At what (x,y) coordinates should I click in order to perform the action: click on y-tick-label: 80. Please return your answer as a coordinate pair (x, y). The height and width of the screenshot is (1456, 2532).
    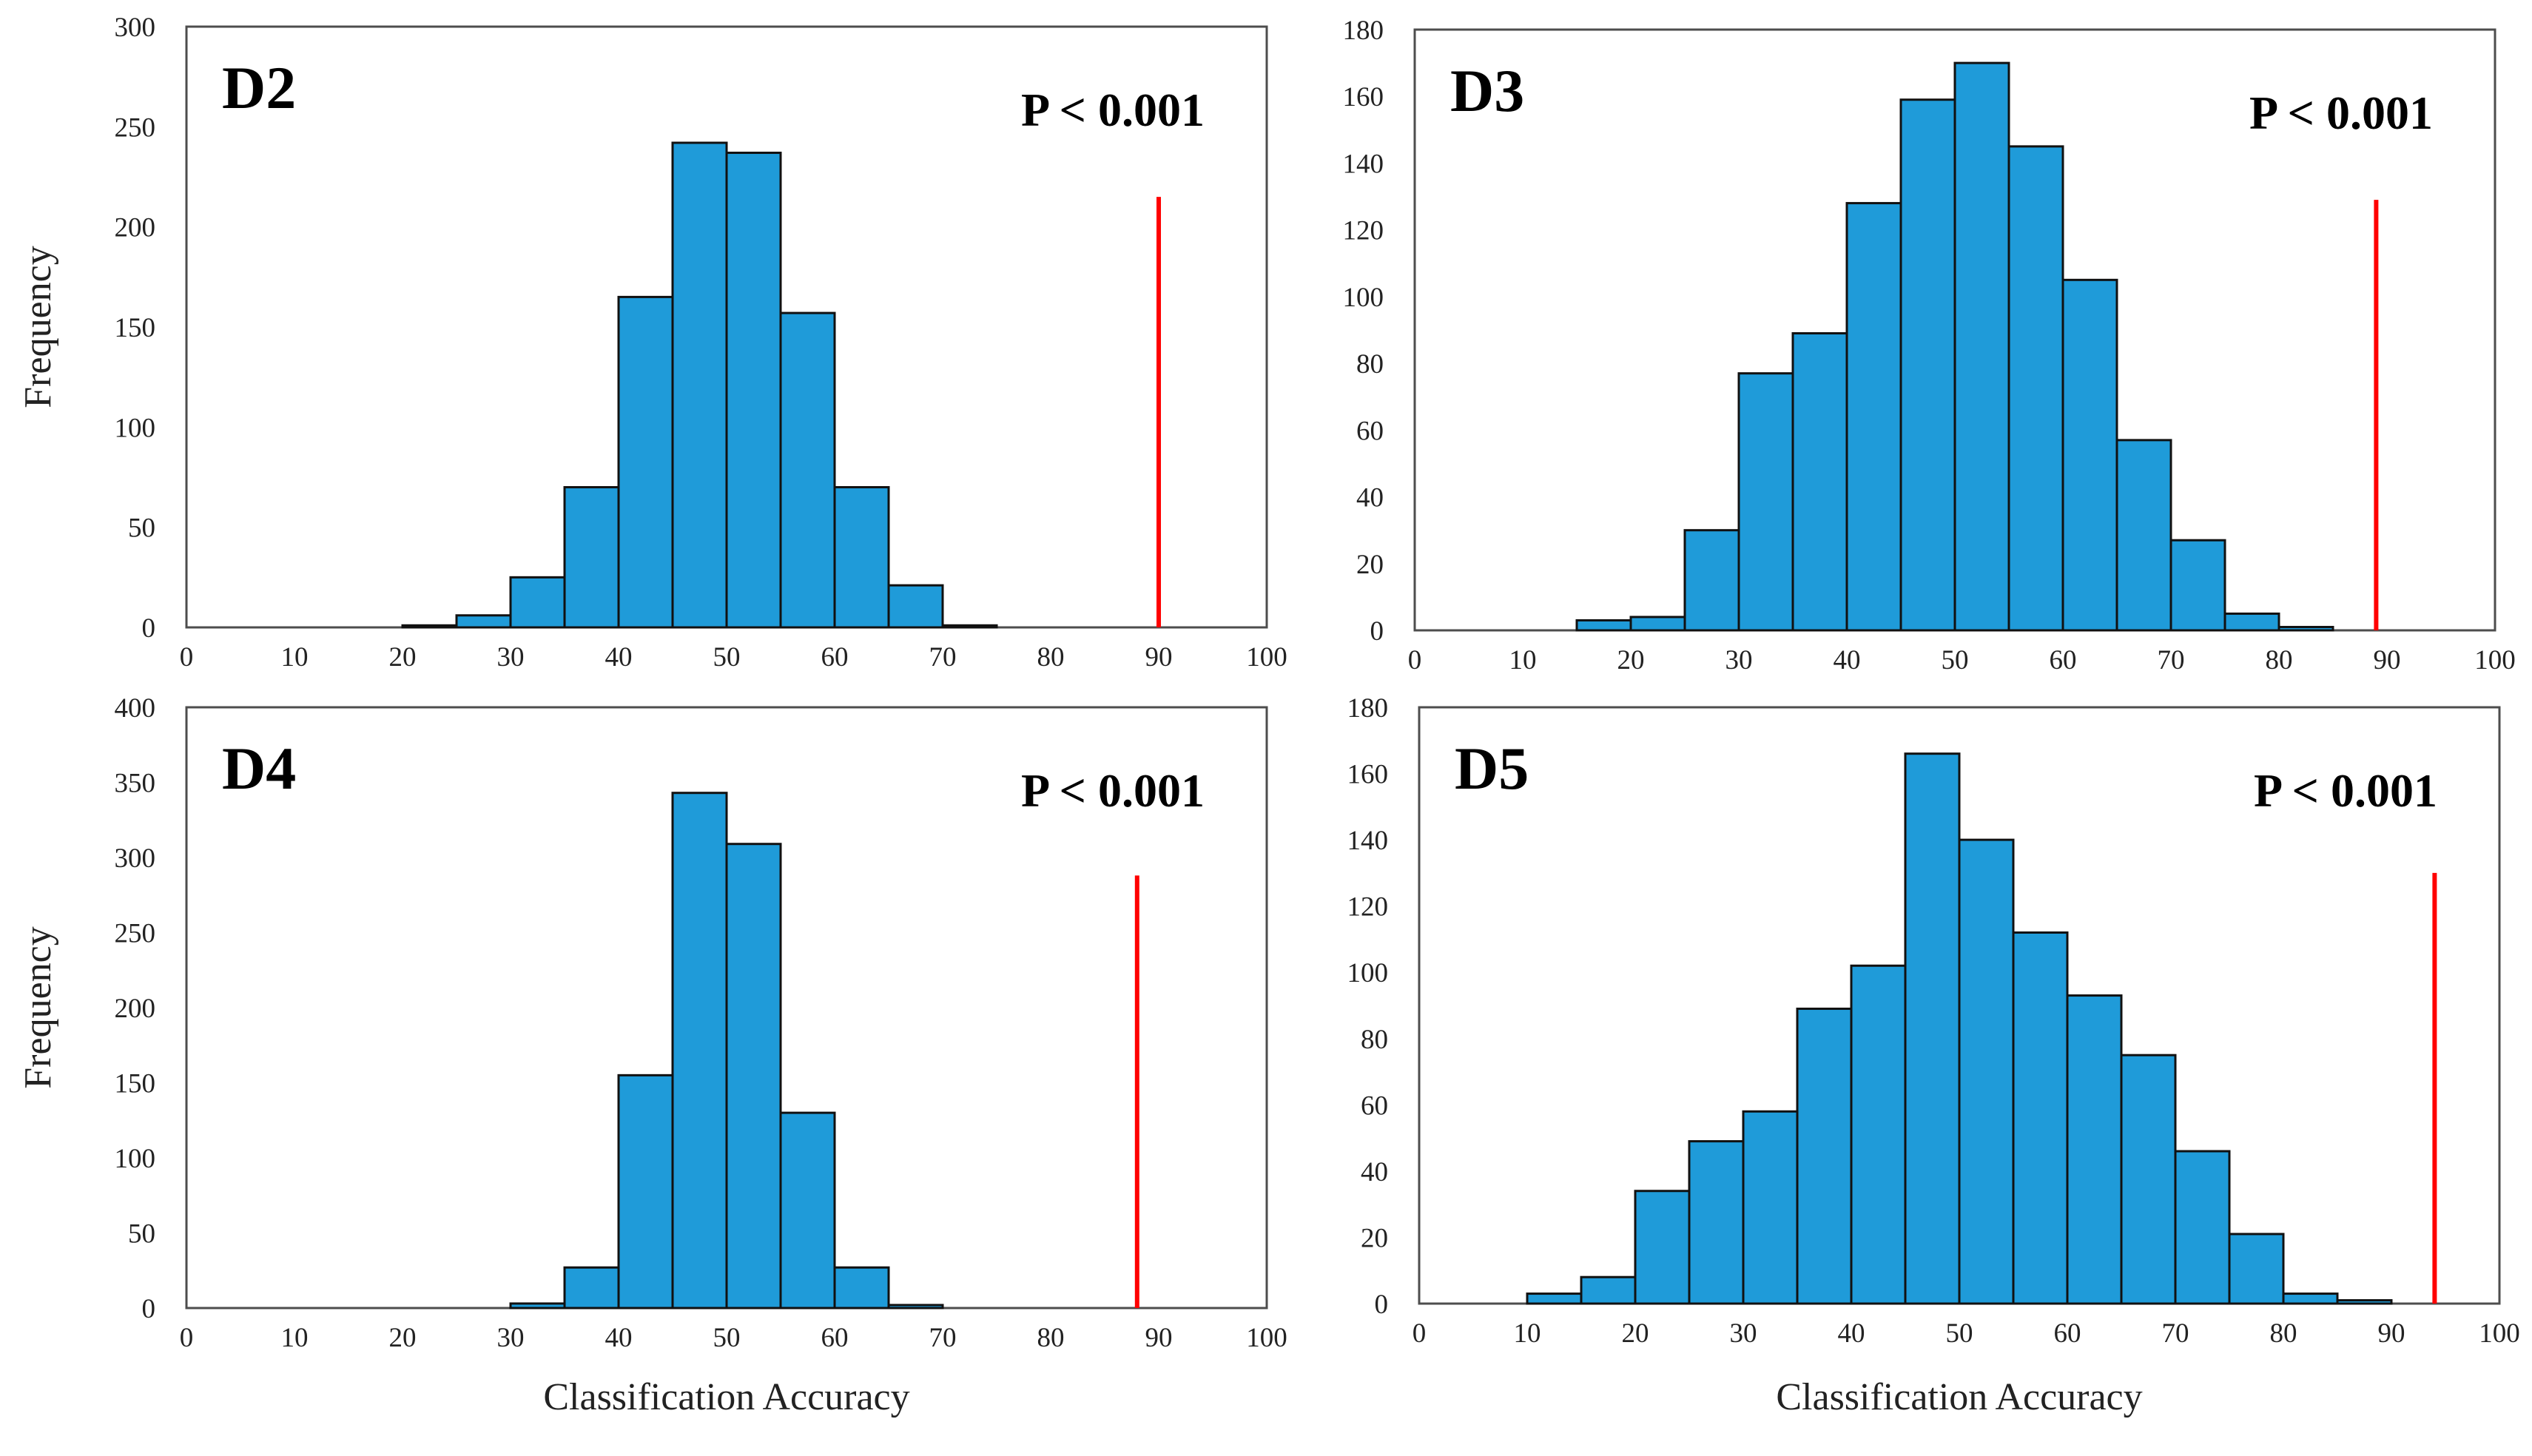
    Looking at the image, I should click on (1374, 1040).